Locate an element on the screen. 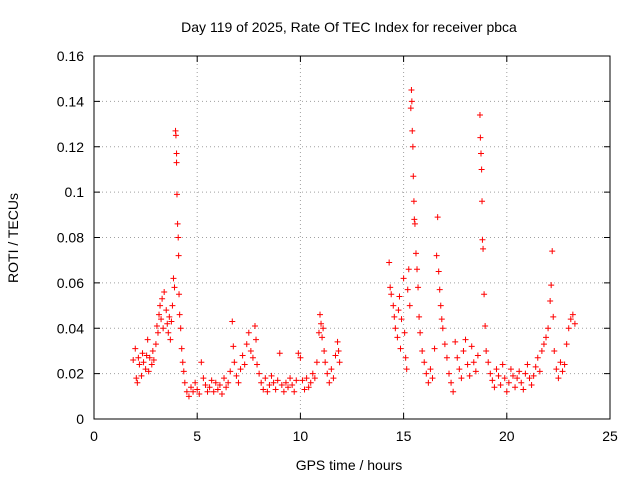 The width and height of the screenshot is (640, 480). y-tick-label: 0.14 is located at coordinates (70, 101).